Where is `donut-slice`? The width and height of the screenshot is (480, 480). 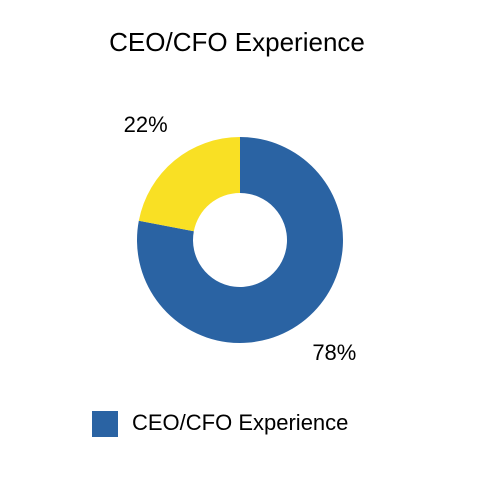 donut-slice is located at coordinates (189, 184).